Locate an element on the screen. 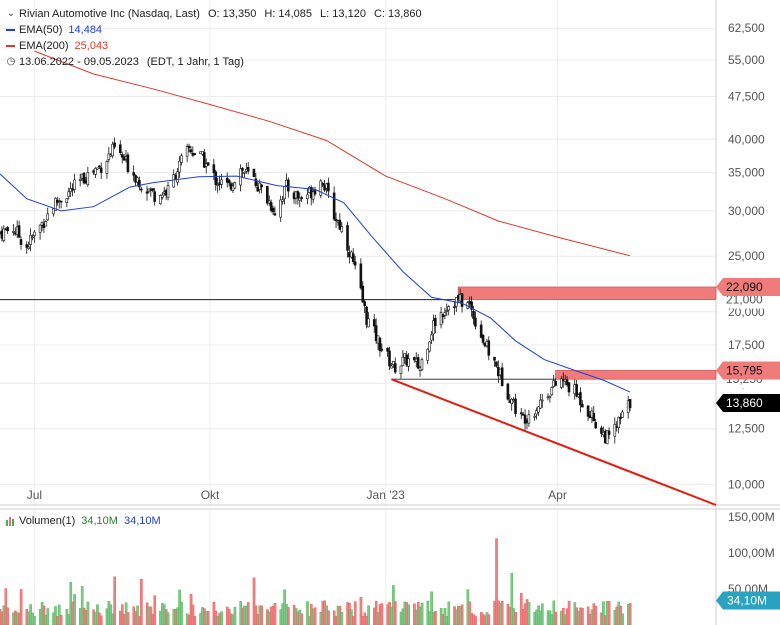 The image size is (780, 625). y-tick-label: 12,500 is located at coordinates (746, 429).